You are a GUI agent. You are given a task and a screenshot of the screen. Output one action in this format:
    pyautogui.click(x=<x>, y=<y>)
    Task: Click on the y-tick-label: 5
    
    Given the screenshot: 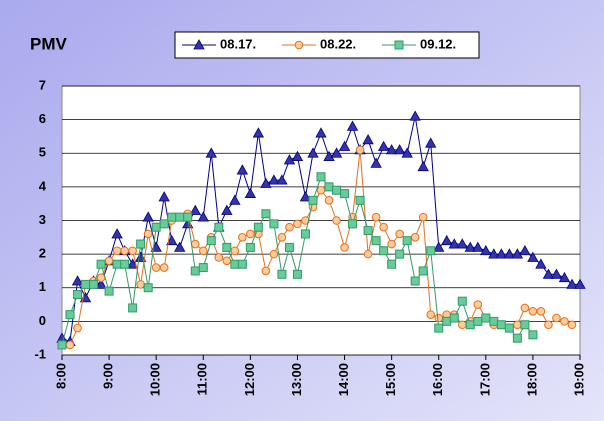 What is the action you would take?
    pyautogui.click(x=42, y=152)
    